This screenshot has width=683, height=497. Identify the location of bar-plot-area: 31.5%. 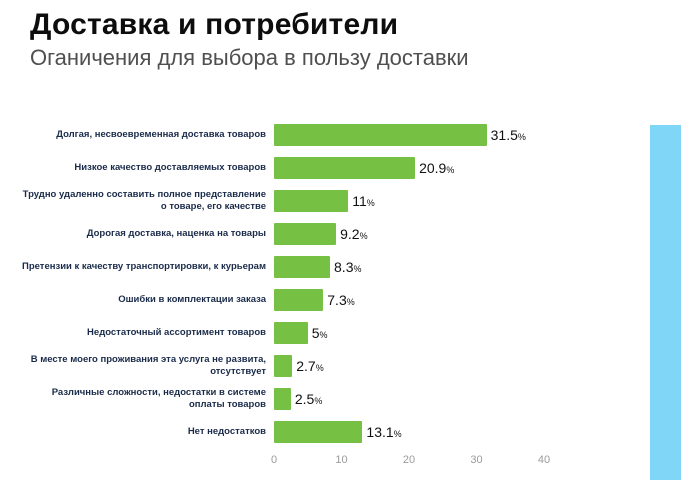
(424, 134).